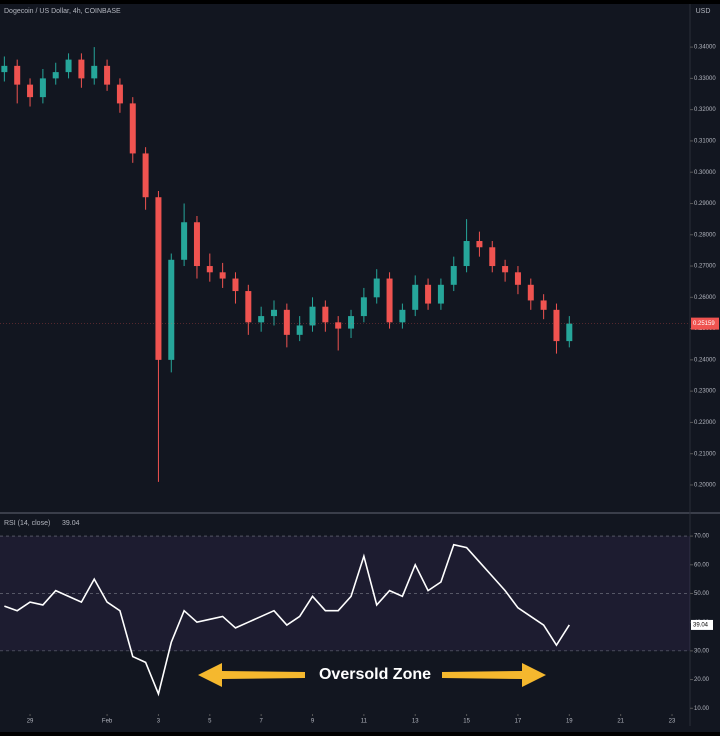 The image size is (720, 736). Describe the element at coordinates (703, 11) in the screenshot. I see `currency: USD` at that location.